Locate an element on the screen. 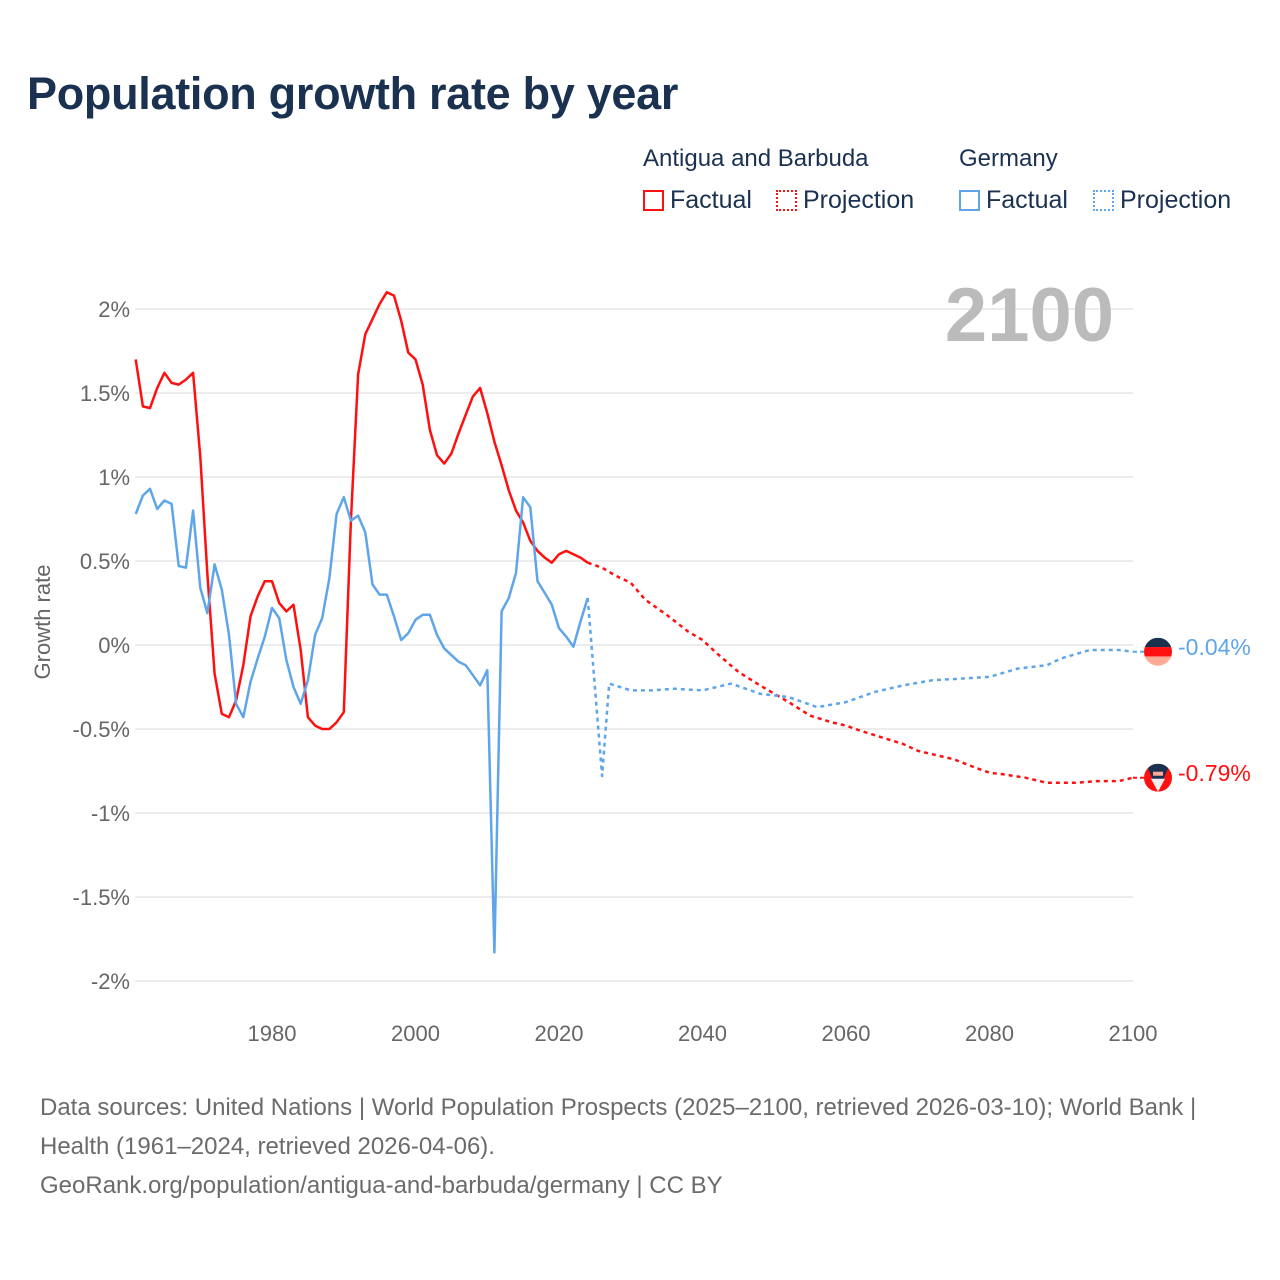 The image size is (1280, 1280). series-line-germany-factual is located at coordinates (361, 720).